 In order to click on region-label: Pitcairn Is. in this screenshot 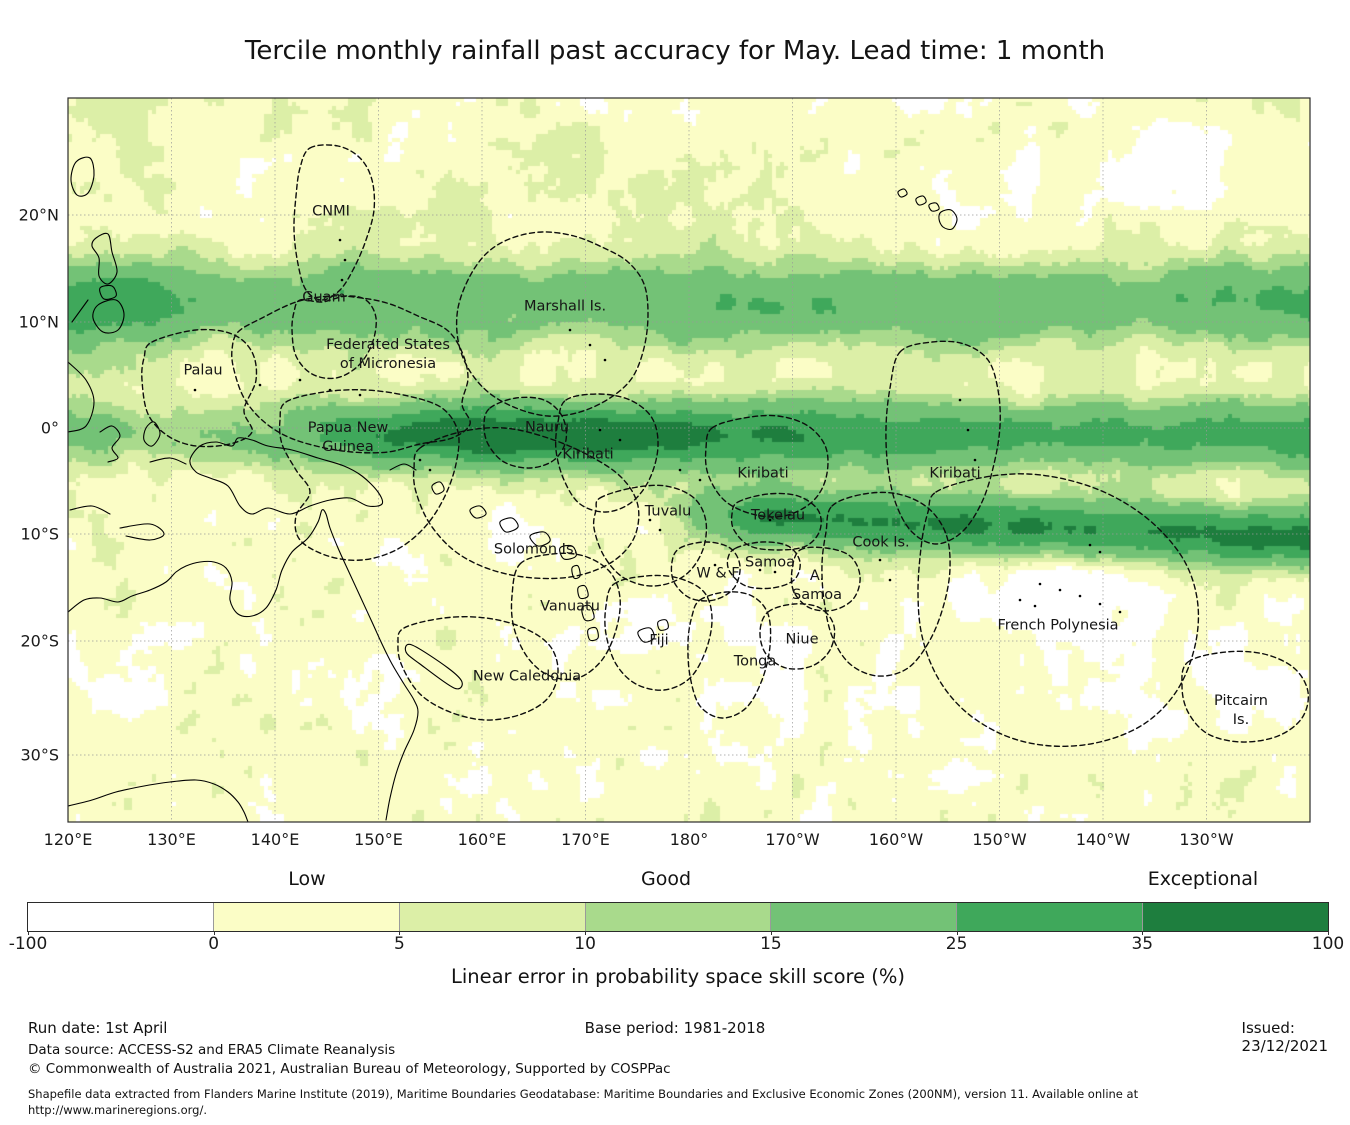, I will do `click(1241, 710)`.